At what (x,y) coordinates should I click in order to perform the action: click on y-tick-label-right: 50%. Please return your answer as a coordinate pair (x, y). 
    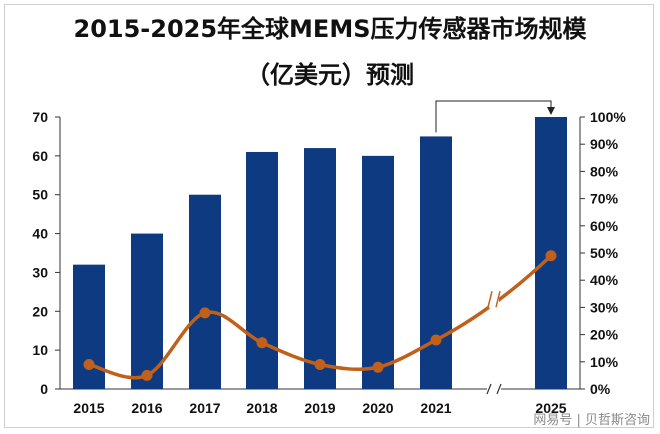
    Looking at the image, I should click on (604, 253).